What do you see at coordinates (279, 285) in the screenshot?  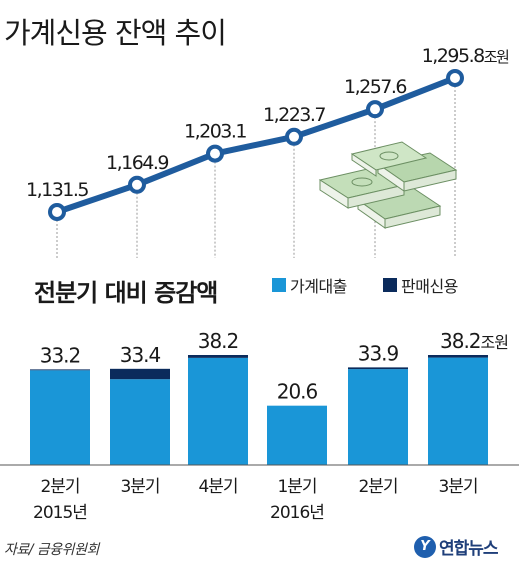 I see `legend-swatch-loan` at bounding box center [279, 285].